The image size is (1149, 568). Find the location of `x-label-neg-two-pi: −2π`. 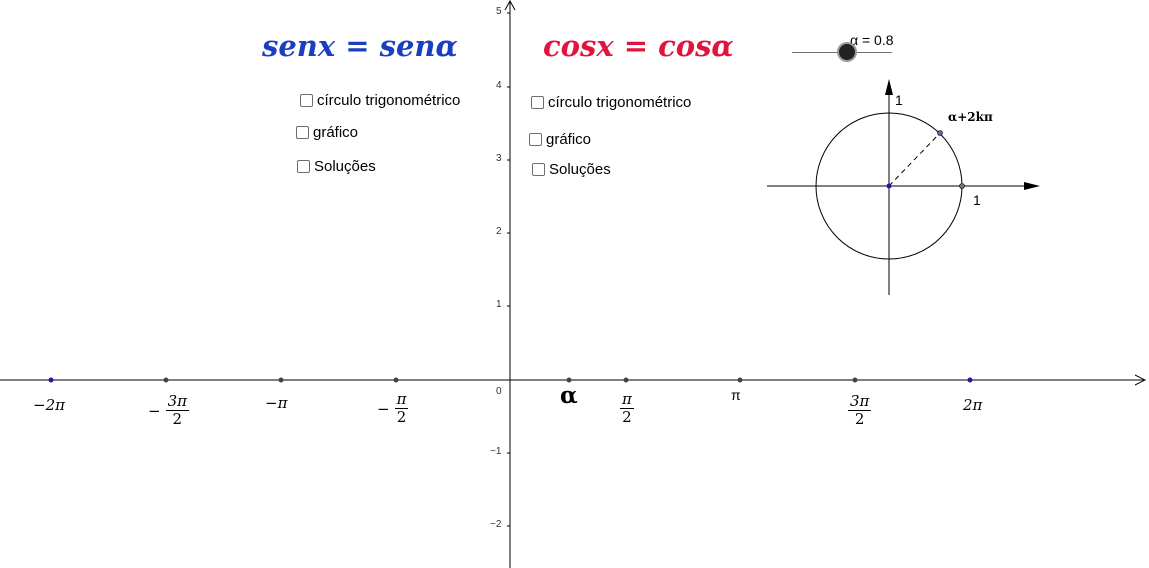

x-label-neg-two-pi: −2π is located at coordinates (49, 405).